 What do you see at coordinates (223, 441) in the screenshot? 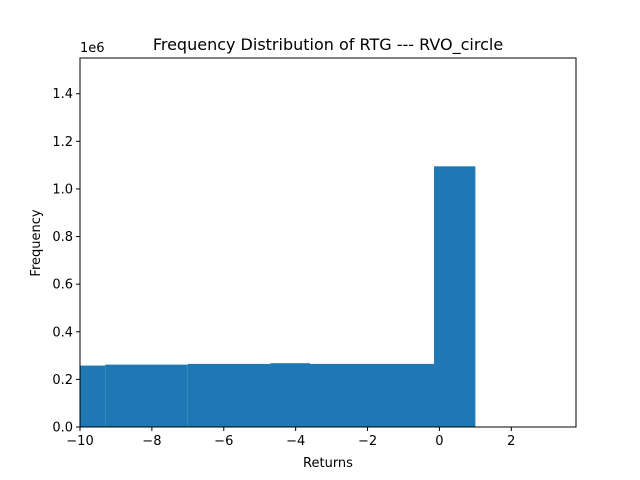
I see `x-tick-label: −6` at bounding box center [223, 441].